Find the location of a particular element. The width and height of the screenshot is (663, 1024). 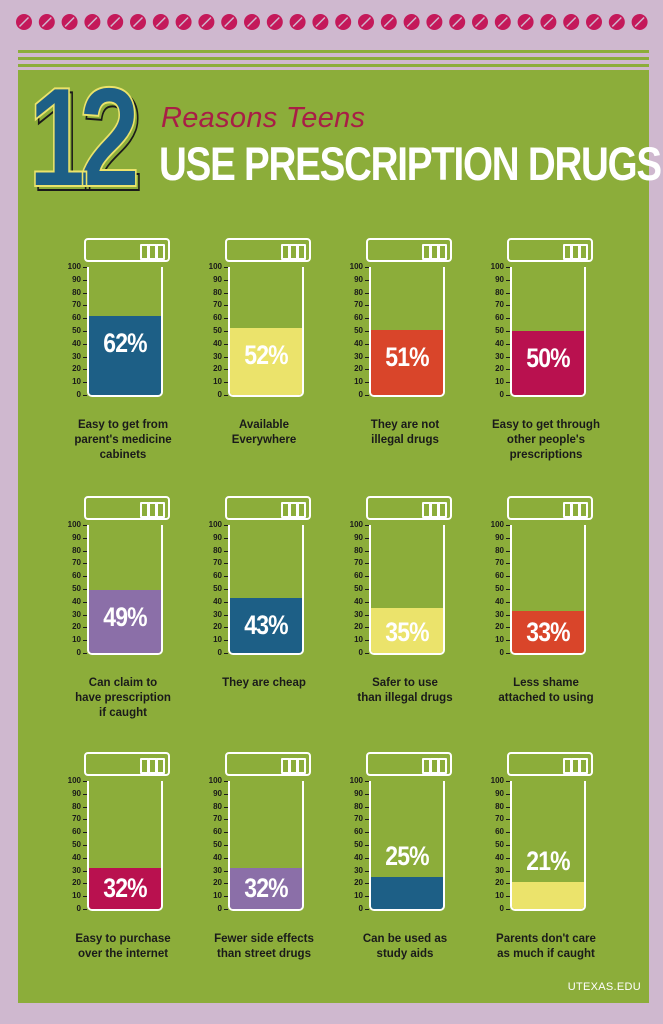

page-title: USE PRESCRIPTION DRUGS is located at coordinates (410, 163).